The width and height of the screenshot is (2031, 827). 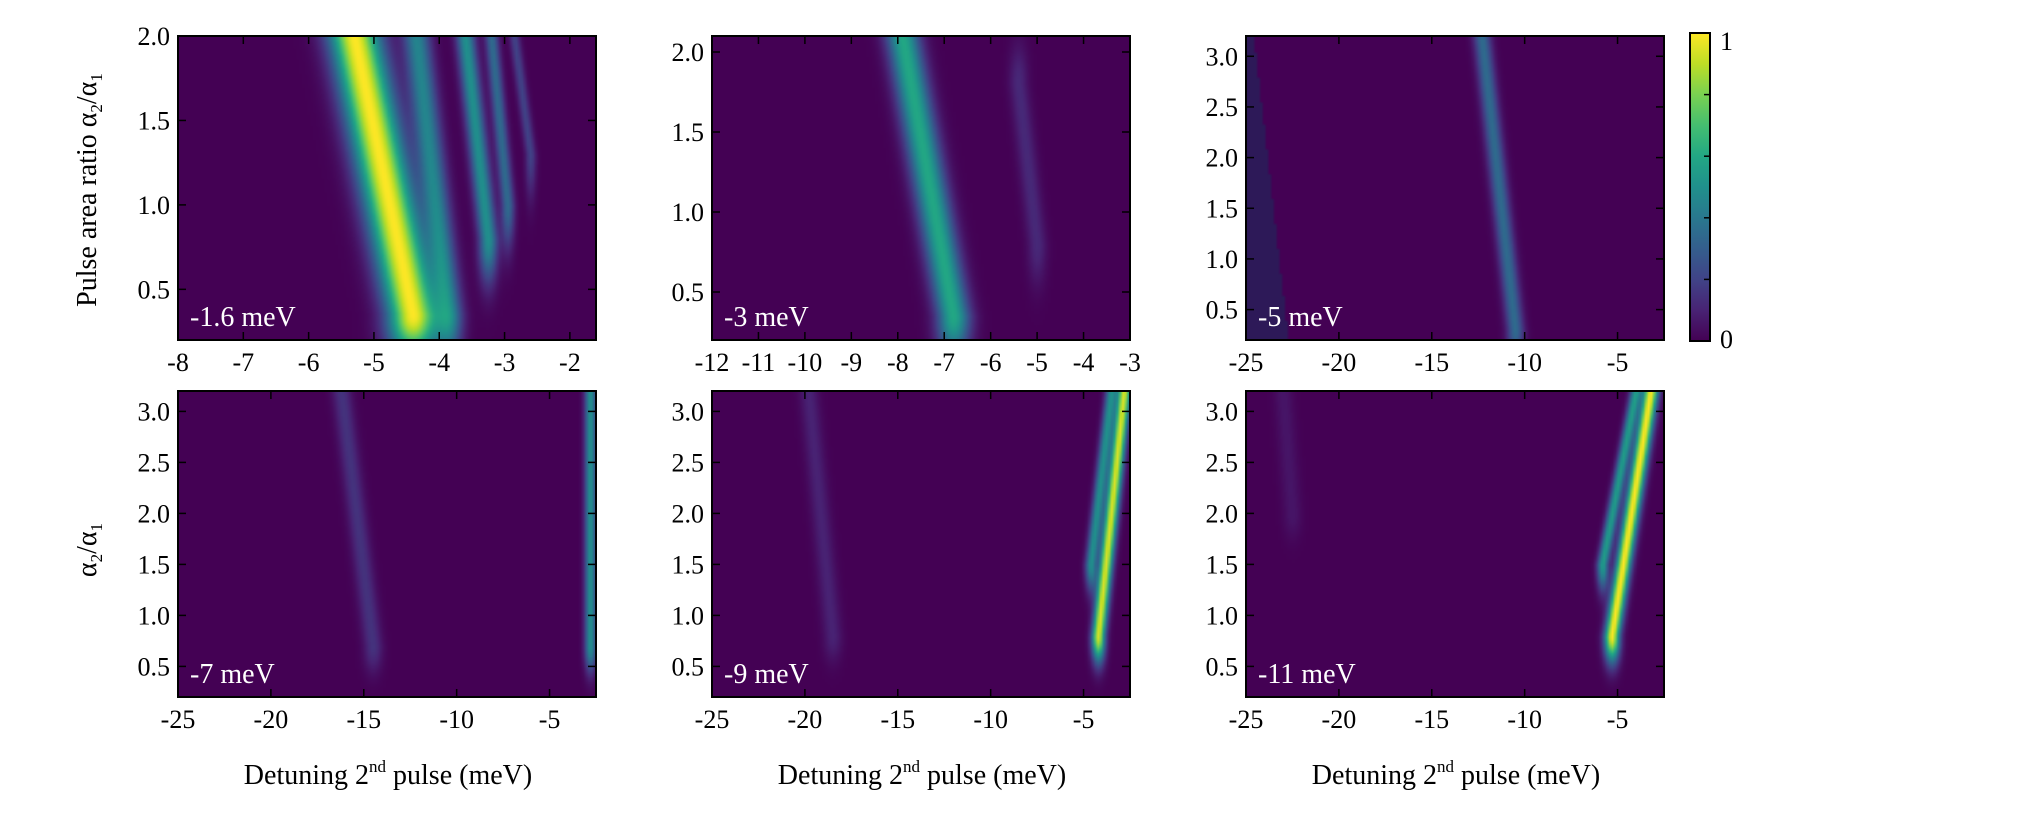 I want to click on y-axis-label-top: Pulse area ratio α2/α1, so click(x=89, y=190).